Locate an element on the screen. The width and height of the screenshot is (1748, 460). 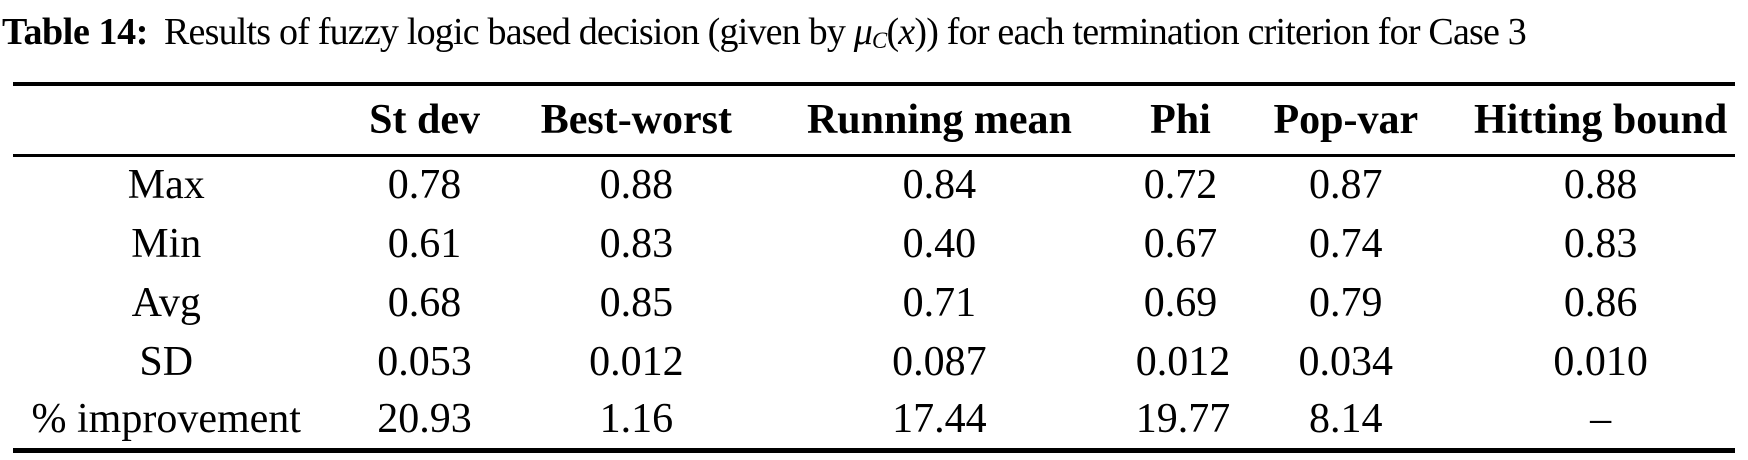
table-cell: 8.14 is located at coordinates (1346, 419).